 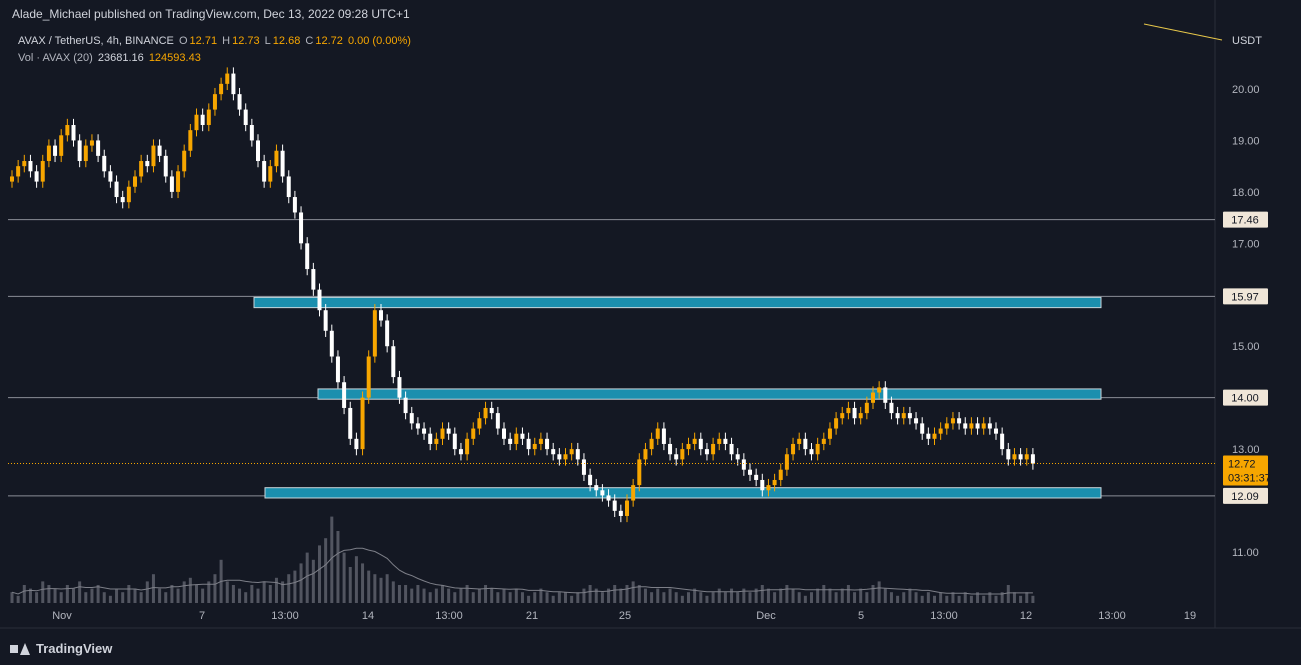 What do you see at coordinates (203, 41) in the screenshot?
I see `open-value: 12.71` at bounding box center [203, 41].